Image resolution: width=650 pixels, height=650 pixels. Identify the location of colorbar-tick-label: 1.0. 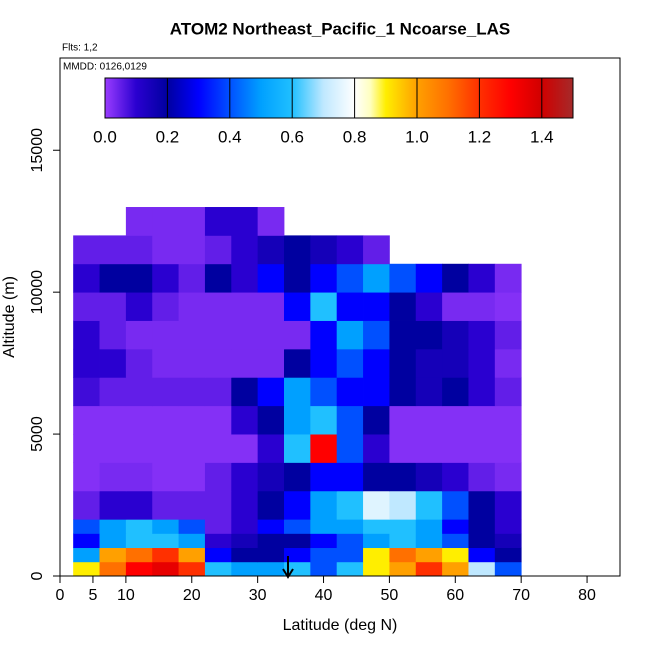
(417, 136).